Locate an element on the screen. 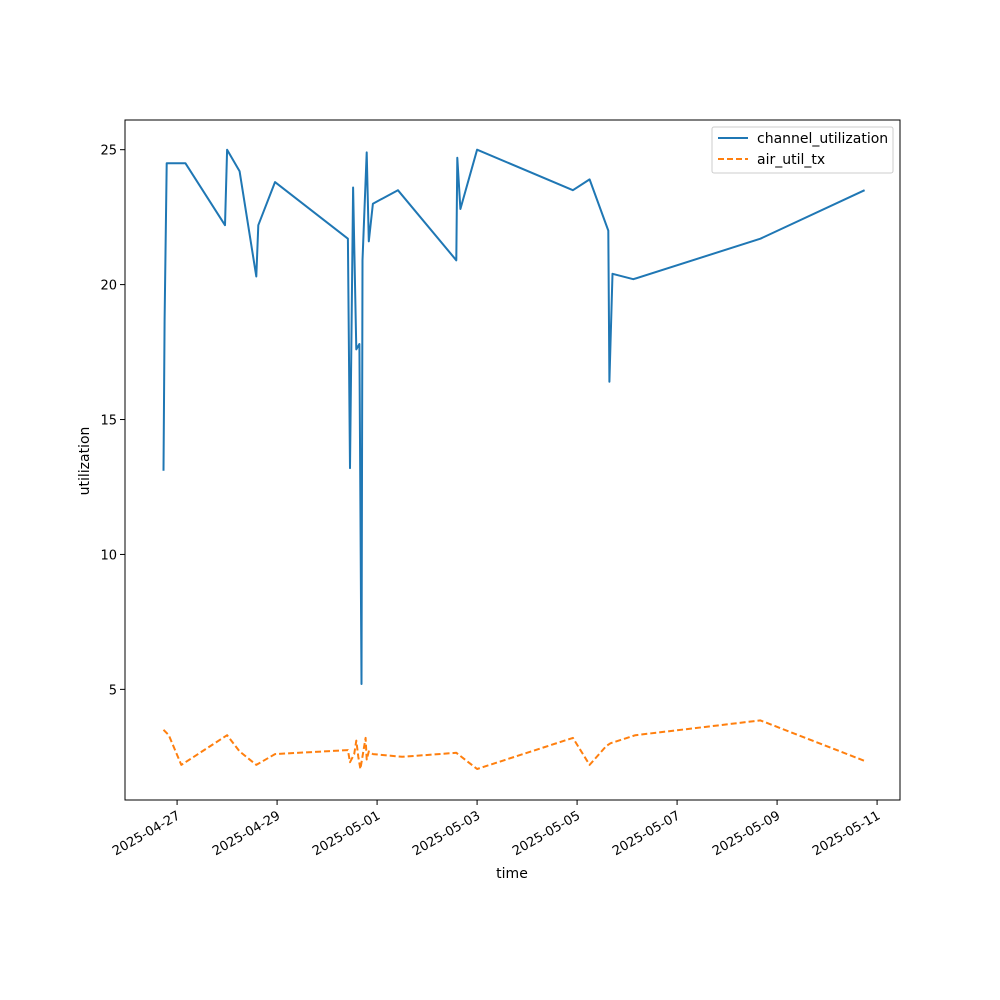 This screenshot has width=1000, height=1000. y-tick-label: 15 is located at coordinates (108, 421).